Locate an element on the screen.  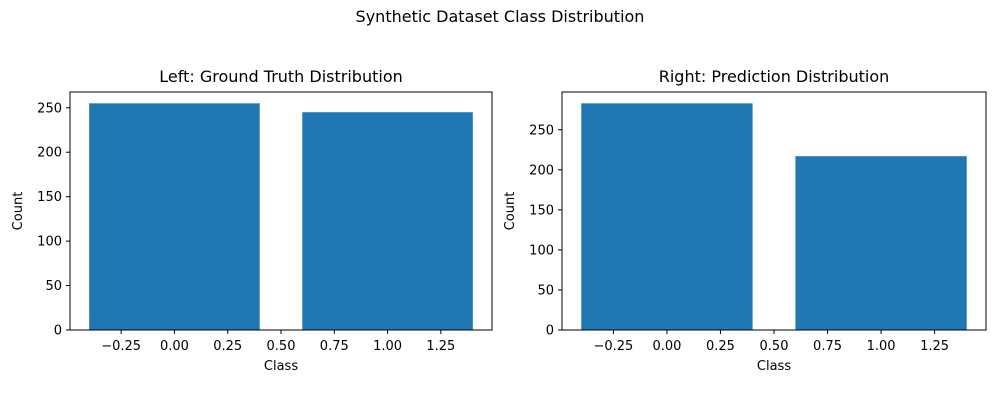
chart-title: Left: Ground Truth Distribution is located at coordinates (281, 76).